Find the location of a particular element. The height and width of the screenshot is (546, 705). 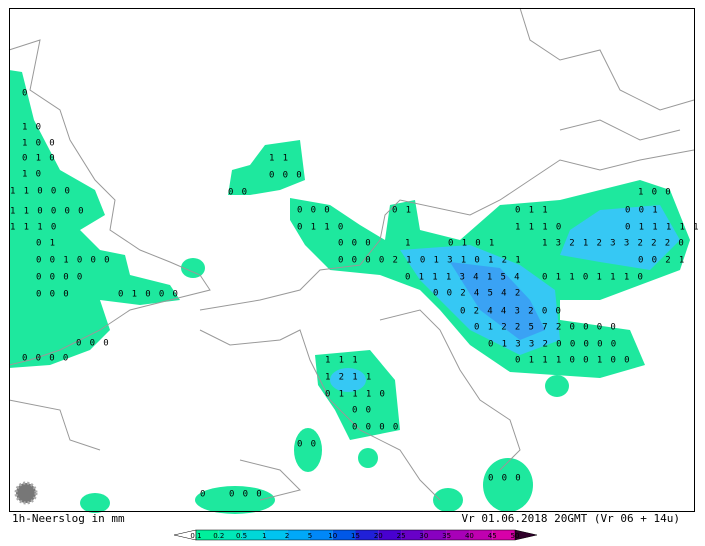

grid-value: 0 1 1 1 0 0 1 0 0 is located at coordinates (573, 361).